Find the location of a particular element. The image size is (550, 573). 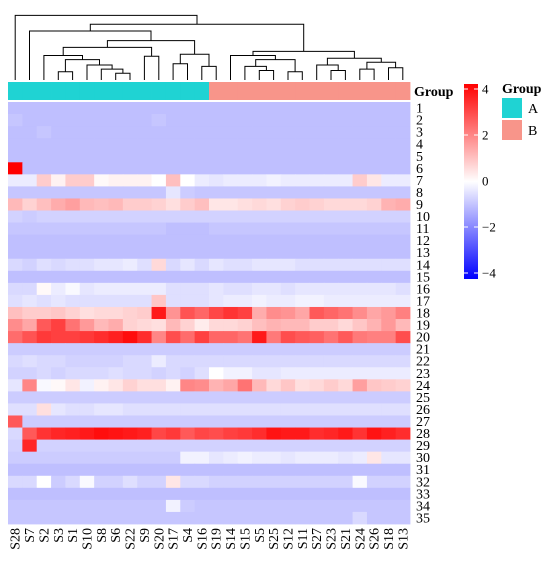

row-label-34: 34 is located at coordinates (423, 506).